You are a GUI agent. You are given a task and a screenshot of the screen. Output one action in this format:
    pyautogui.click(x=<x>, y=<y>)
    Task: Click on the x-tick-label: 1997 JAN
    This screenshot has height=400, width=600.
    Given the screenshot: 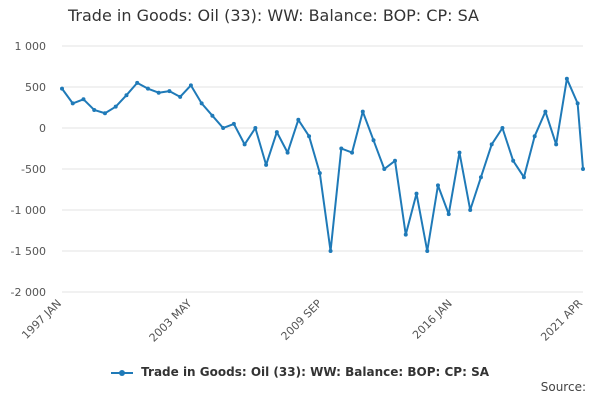 What is the action you would take?
    pyautogui.click(x=41, y=319)
    